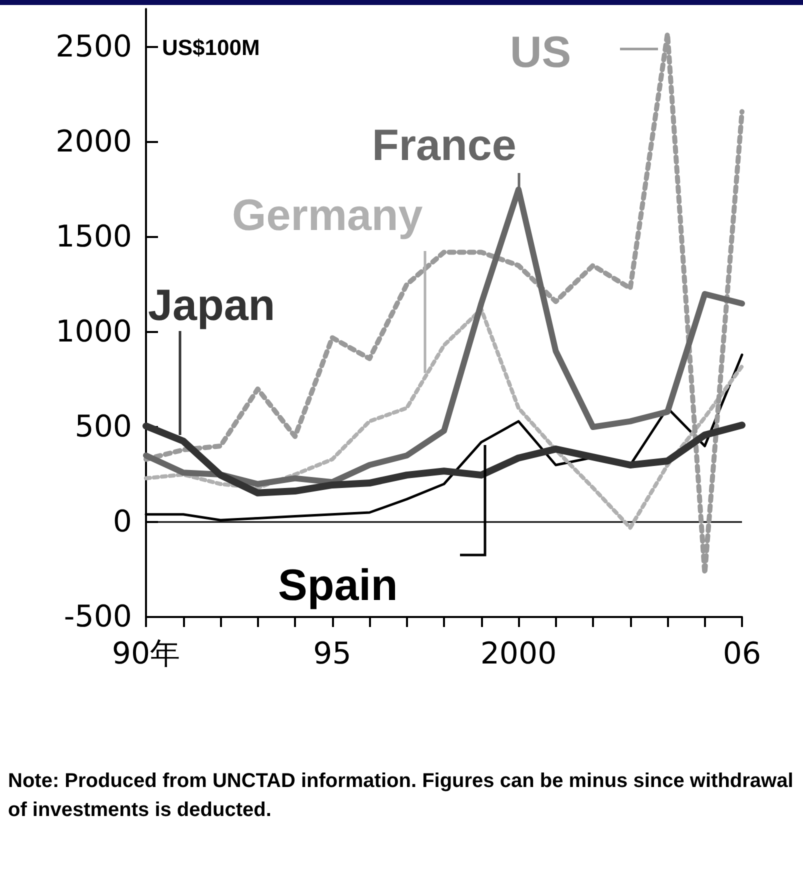  I want to click on name-callout: France, so click(446, 157).